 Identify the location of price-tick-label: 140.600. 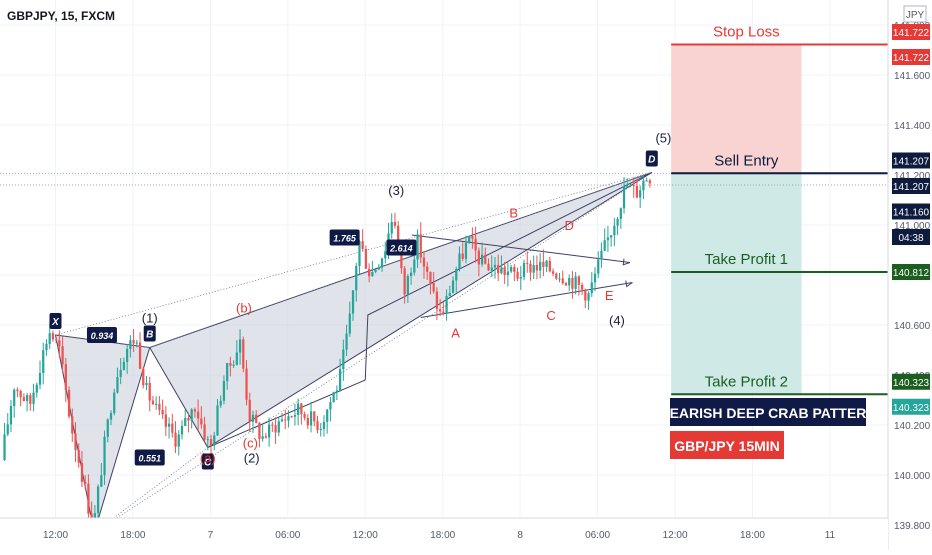
(912, 326).